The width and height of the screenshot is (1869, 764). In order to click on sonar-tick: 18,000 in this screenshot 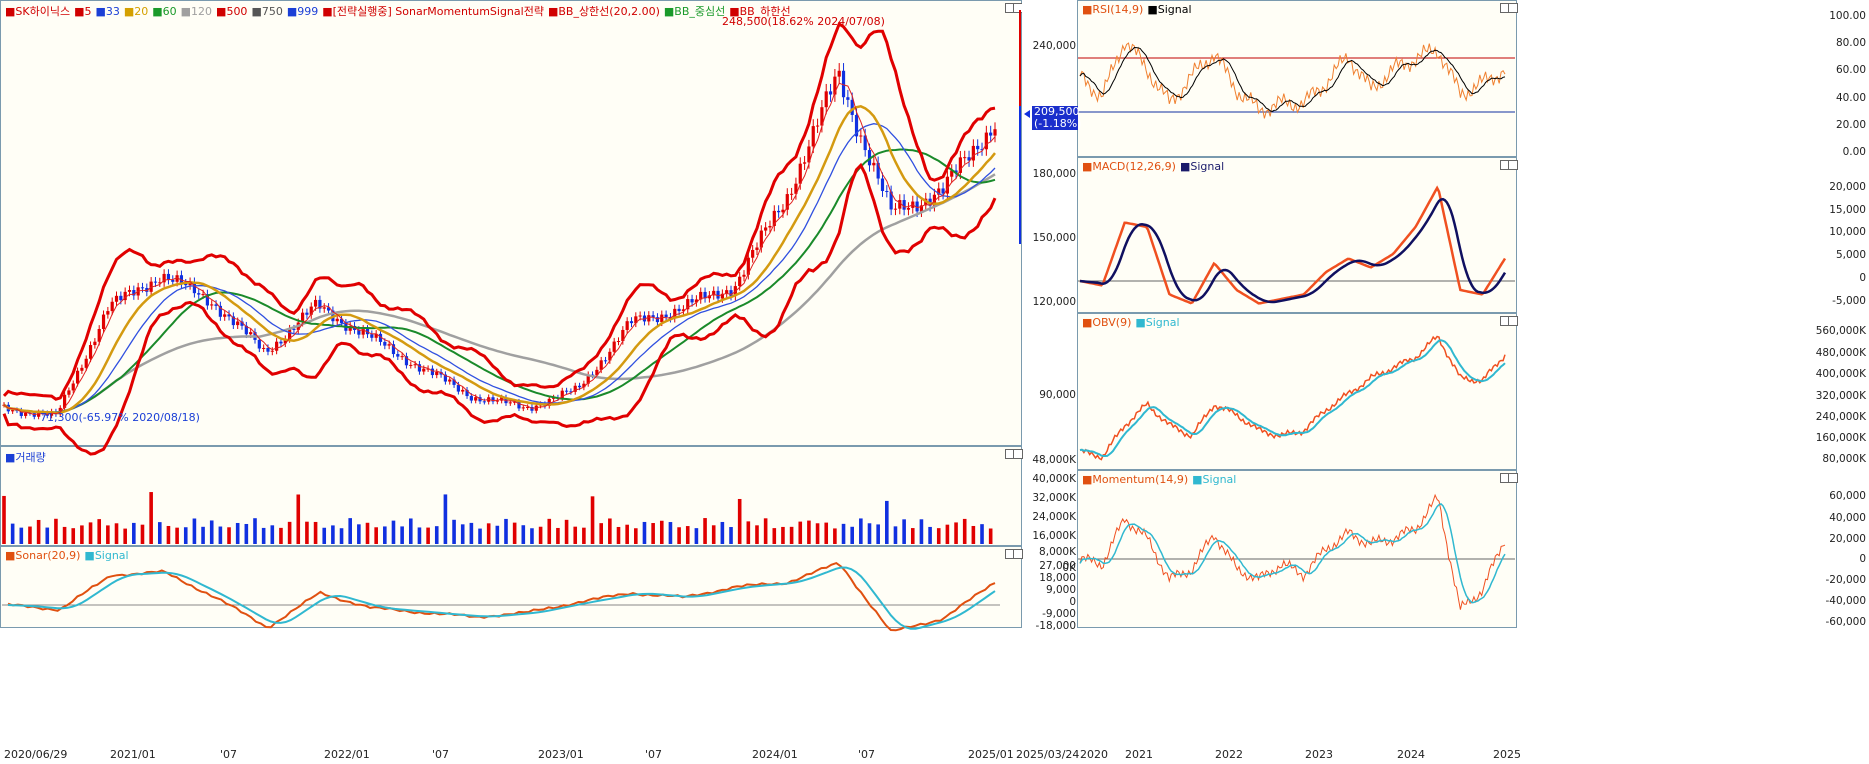, I will do `click(1057, 578)`.